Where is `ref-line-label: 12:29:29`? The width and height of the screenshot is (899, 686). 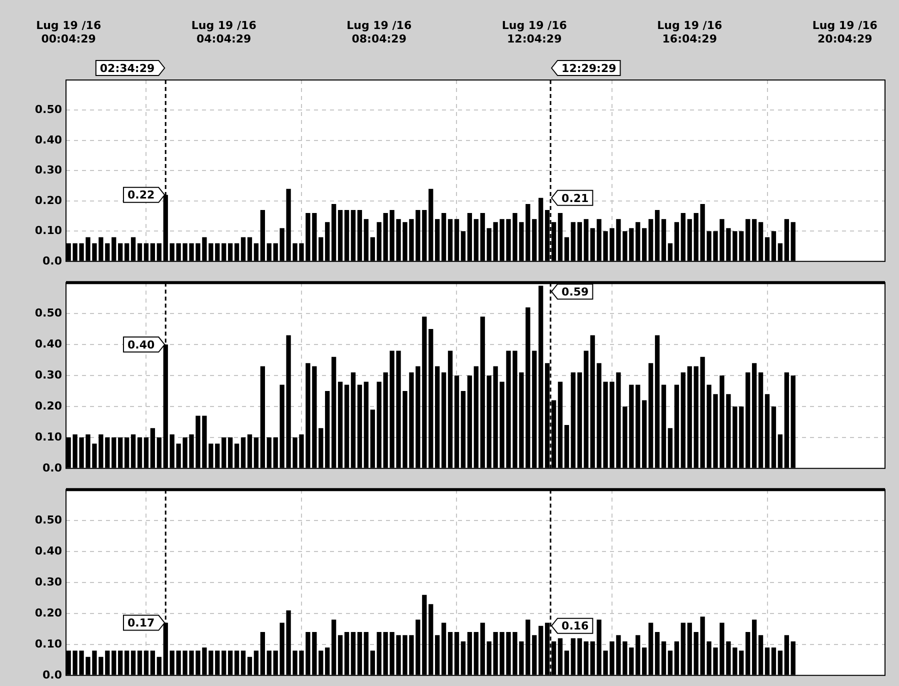
ref-line-label: 12:29:29 is located at coordinates (589, 68).